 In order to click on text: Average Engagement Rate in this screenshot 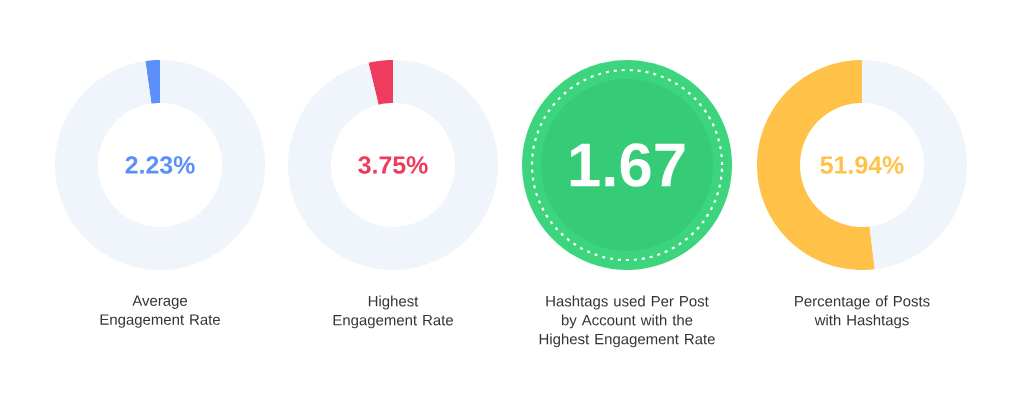, I will do `click(160, 311)`.